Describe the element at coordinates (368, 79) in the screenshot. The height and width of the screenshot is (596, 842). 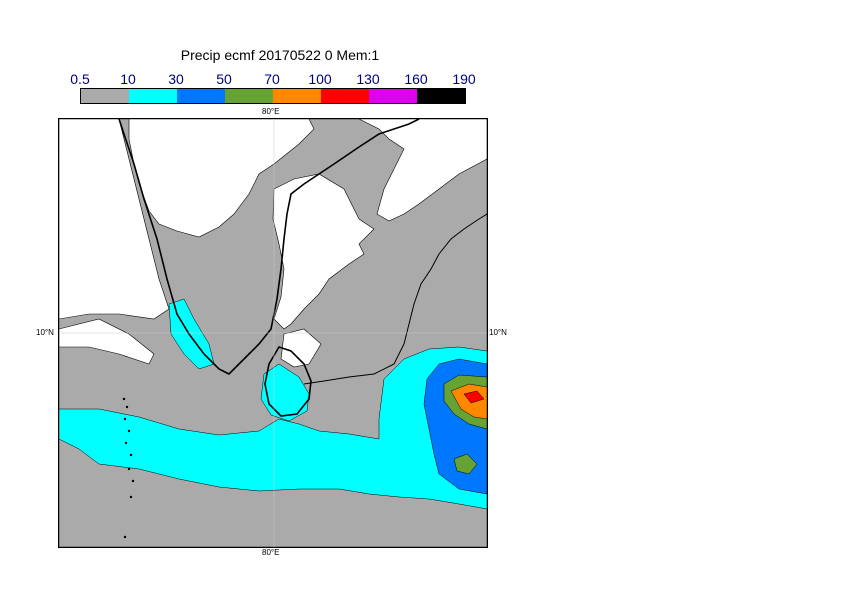
I see `legend-label: 130` at that location.